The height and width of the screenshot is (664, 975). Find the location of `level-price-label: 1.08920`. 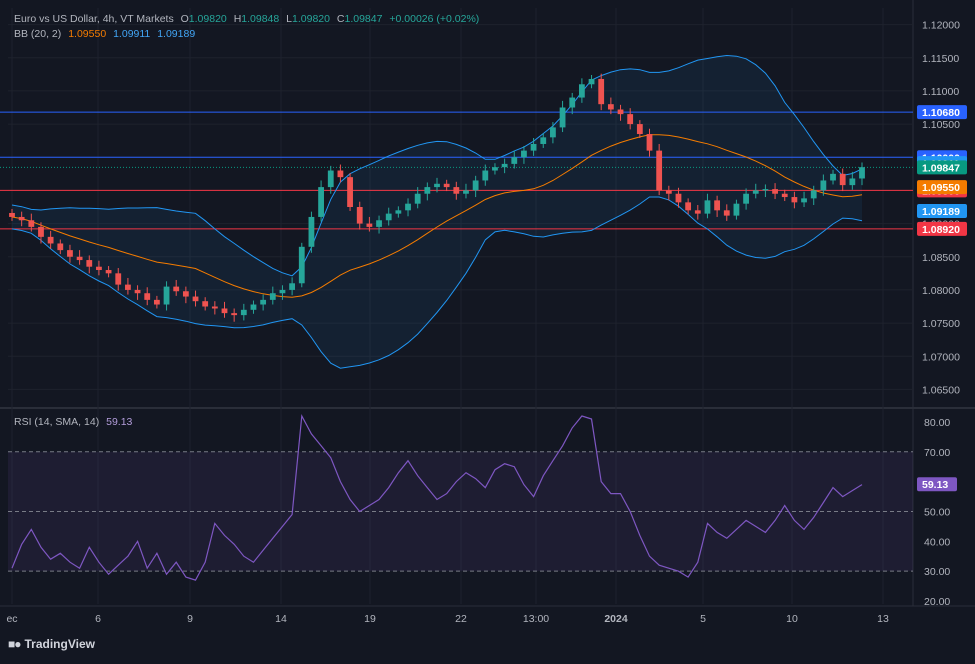

level-price-label: 1.08920 is located at coordinates (941, 230).